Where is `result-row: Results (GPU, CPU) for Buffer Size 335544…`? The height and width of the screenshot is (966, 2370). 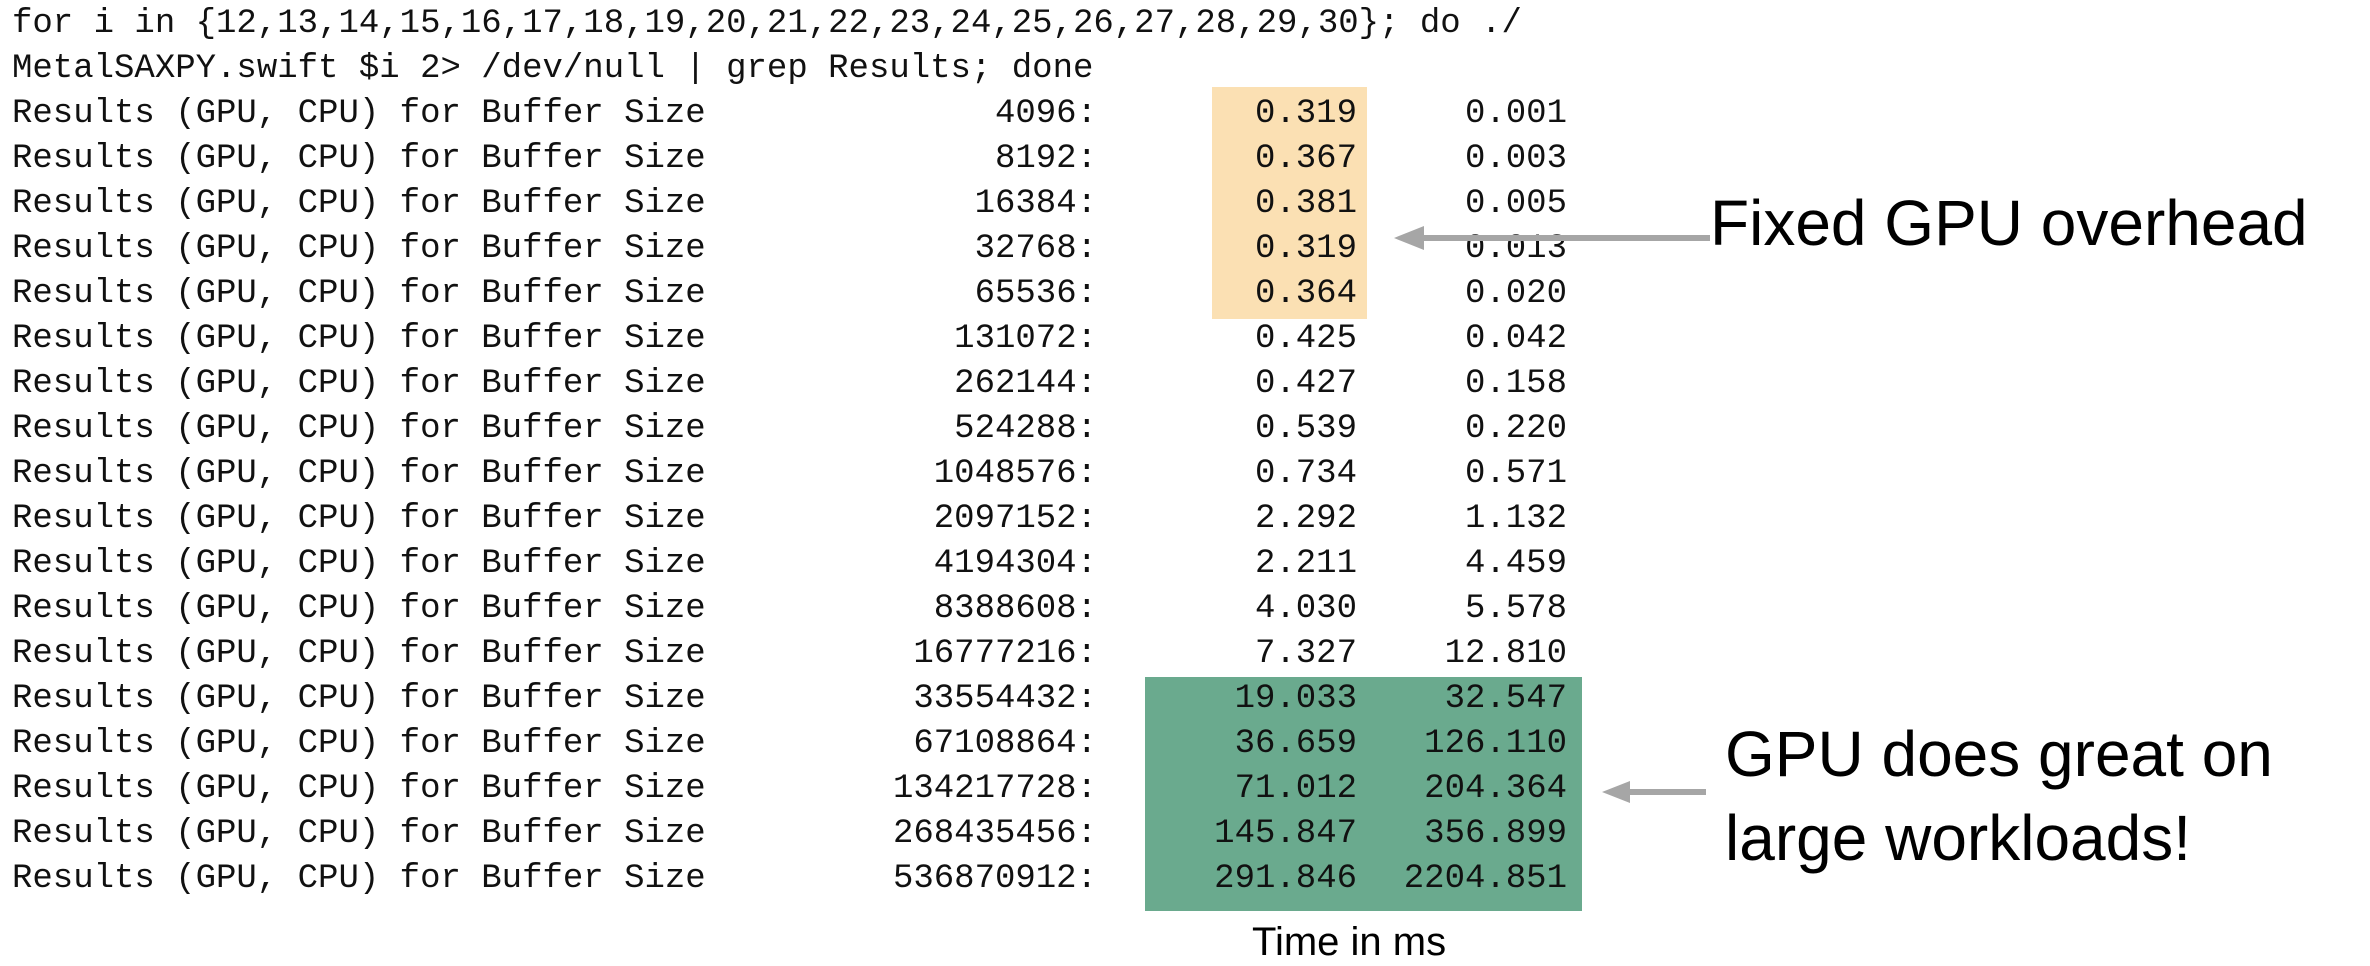
result-row: Results (GPU, CPU) for Buffer Size 335544… is located at coordinates (792, 699).